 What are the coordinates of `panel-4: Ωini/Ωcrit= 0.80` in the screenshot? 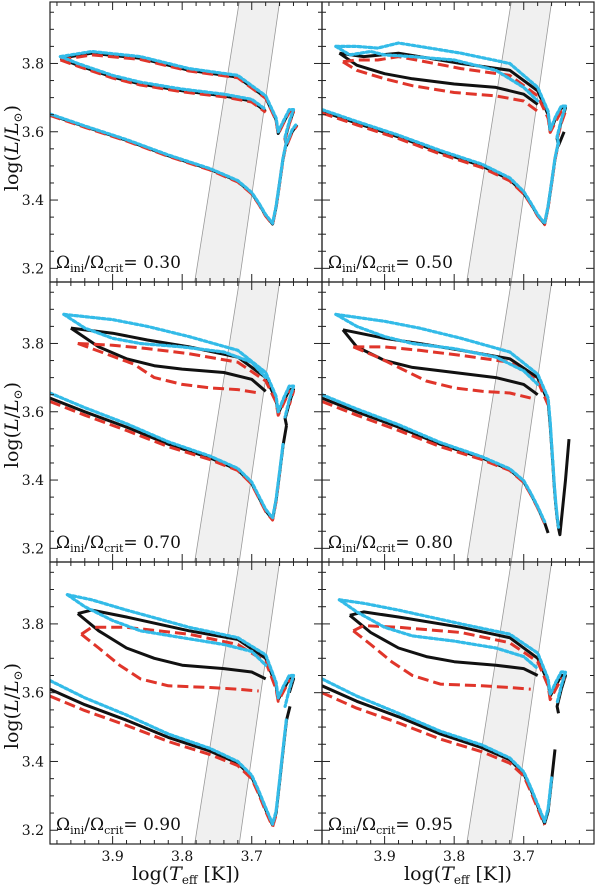 It's located at (458, 422).